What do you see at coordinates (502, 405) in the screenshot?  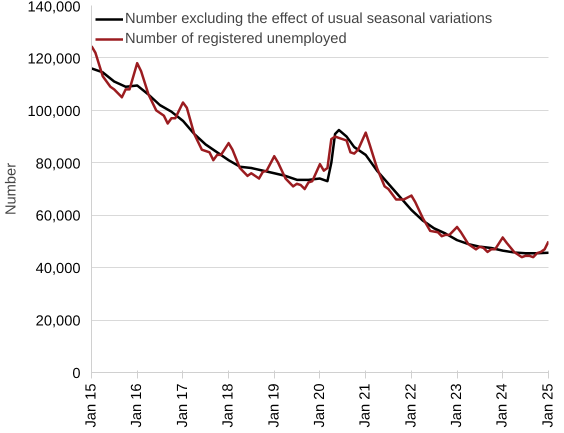 I see `x-tick-label: Jan 24` at bounding box center [502, 405].